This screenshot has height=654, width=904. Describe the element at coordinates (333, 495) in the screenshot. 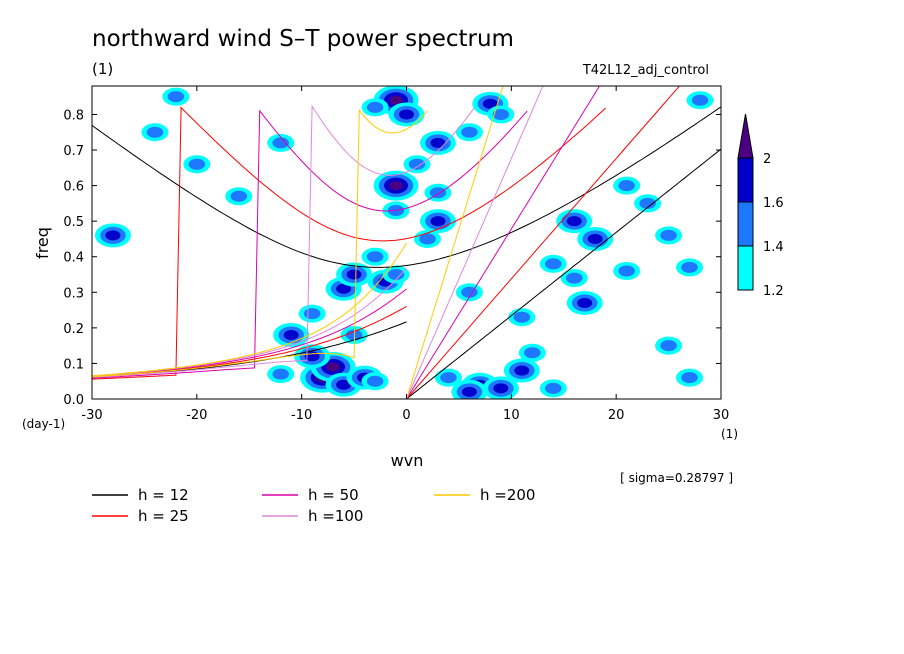

I see `legend-label: h = 50` at that location.